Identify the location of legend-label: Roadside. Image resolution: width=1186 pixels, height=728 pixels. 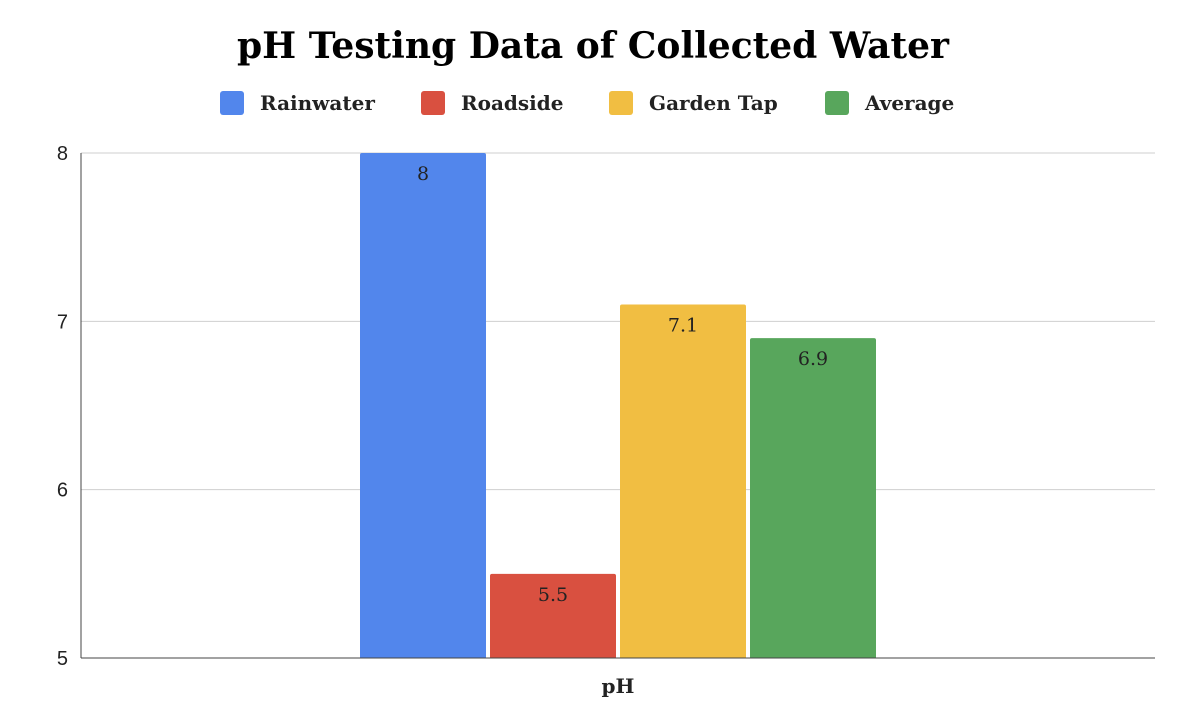
(512, 103).